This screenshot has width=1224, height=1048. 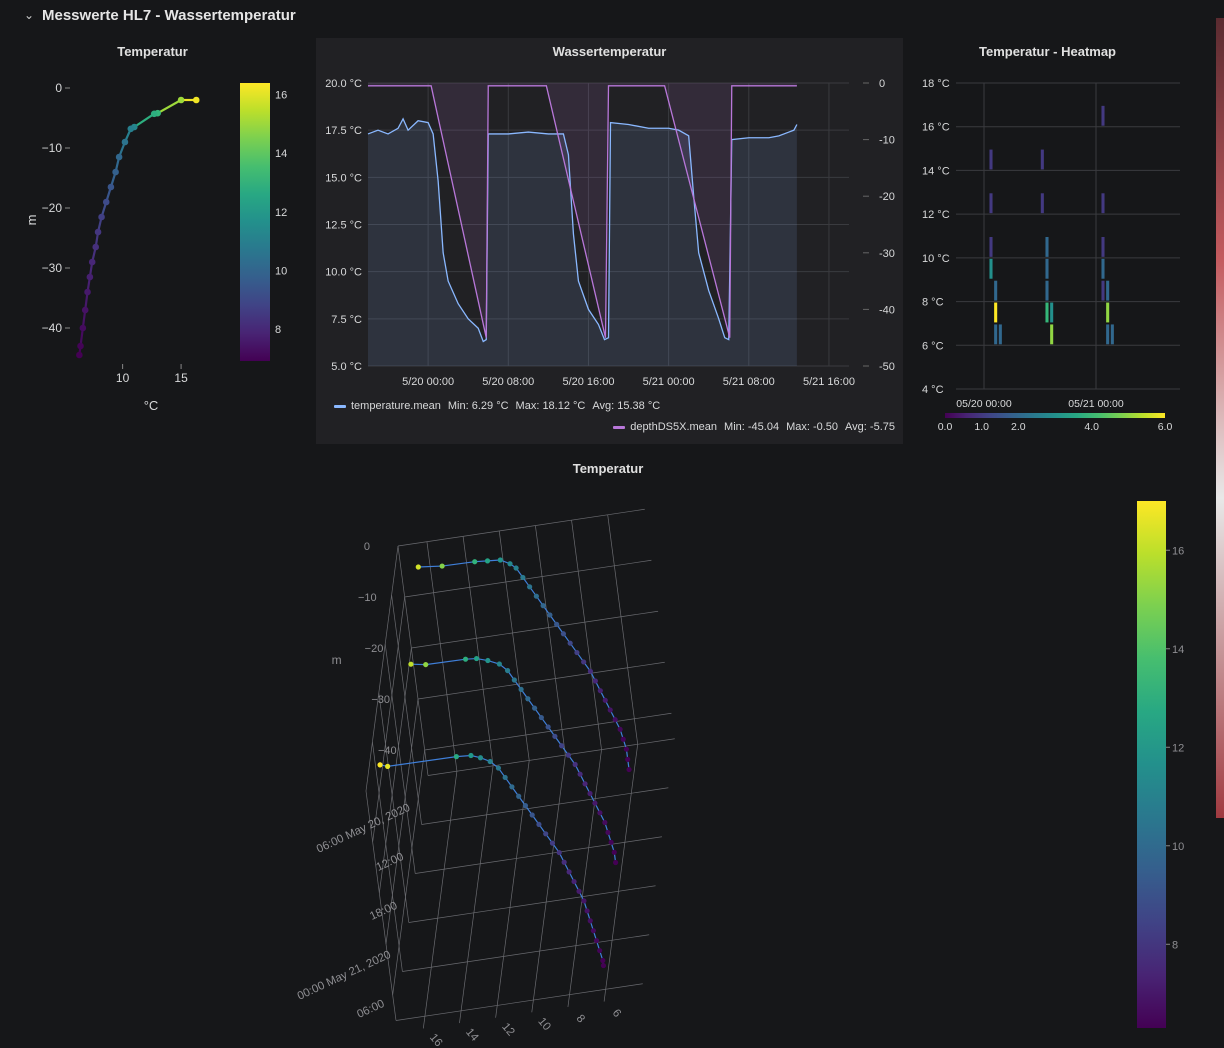 I want to click on y-right-tick-label: 0, so click(x=882, y=84).